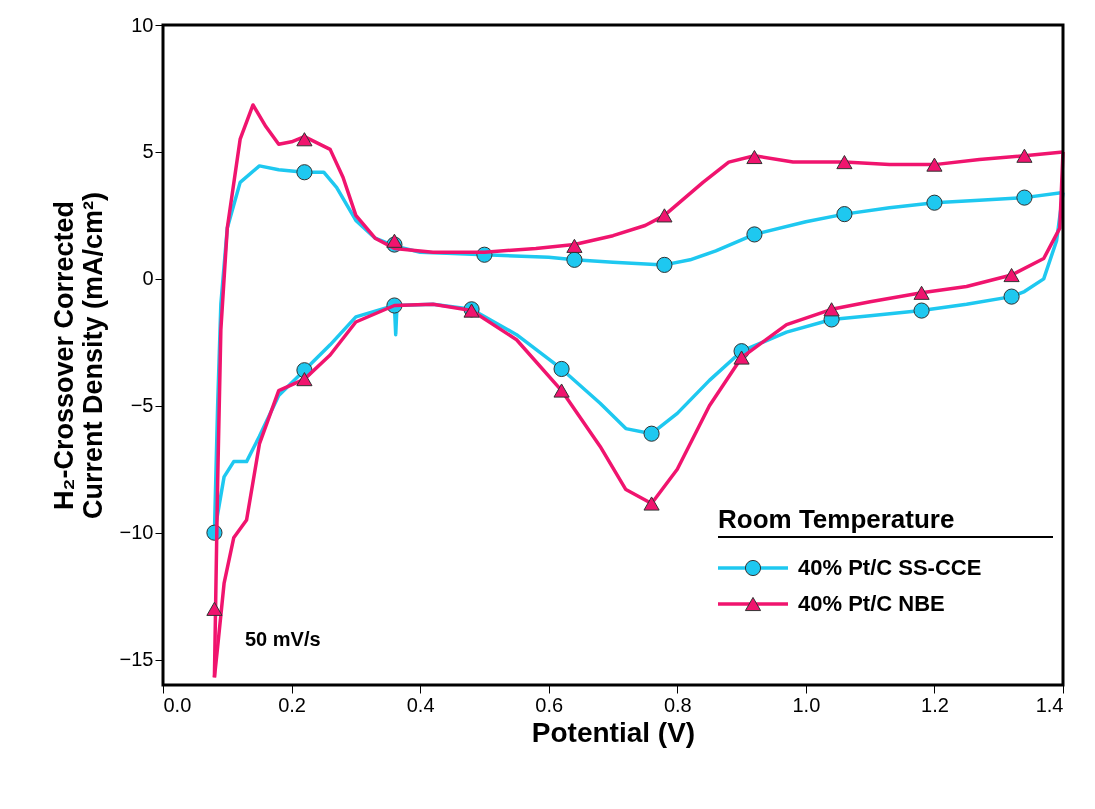 The width and height of the screenshot is (1095, 809). I want to click on y-tick-label: −10, so click(136, 532).